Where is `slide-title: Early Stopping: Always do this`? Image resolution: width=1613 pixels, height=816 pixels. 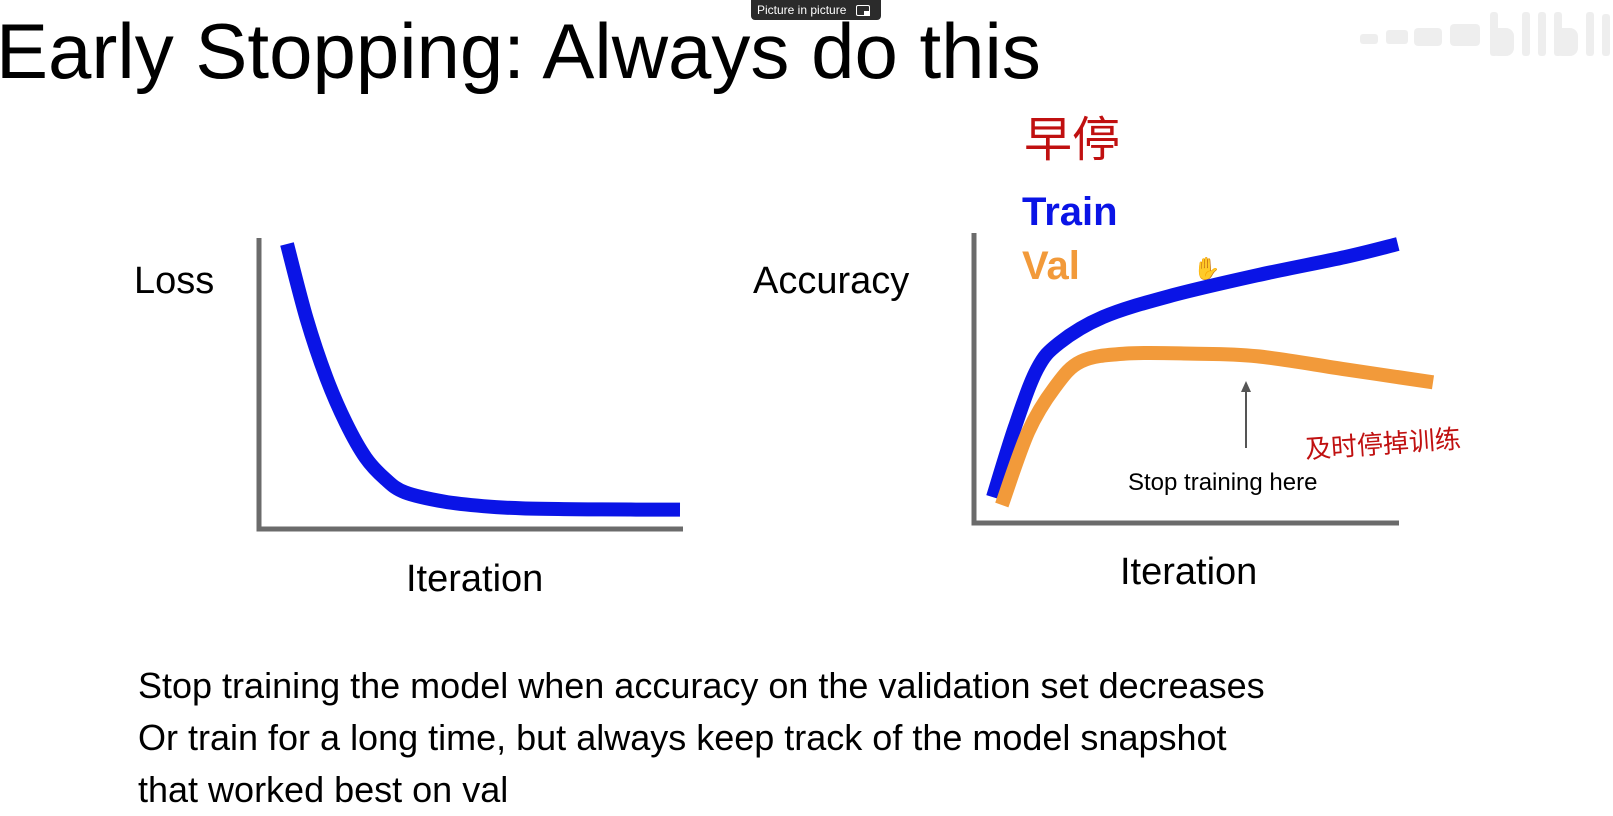 slide-title: Early Stopping: Always do this is located at coordinates (520, 51).